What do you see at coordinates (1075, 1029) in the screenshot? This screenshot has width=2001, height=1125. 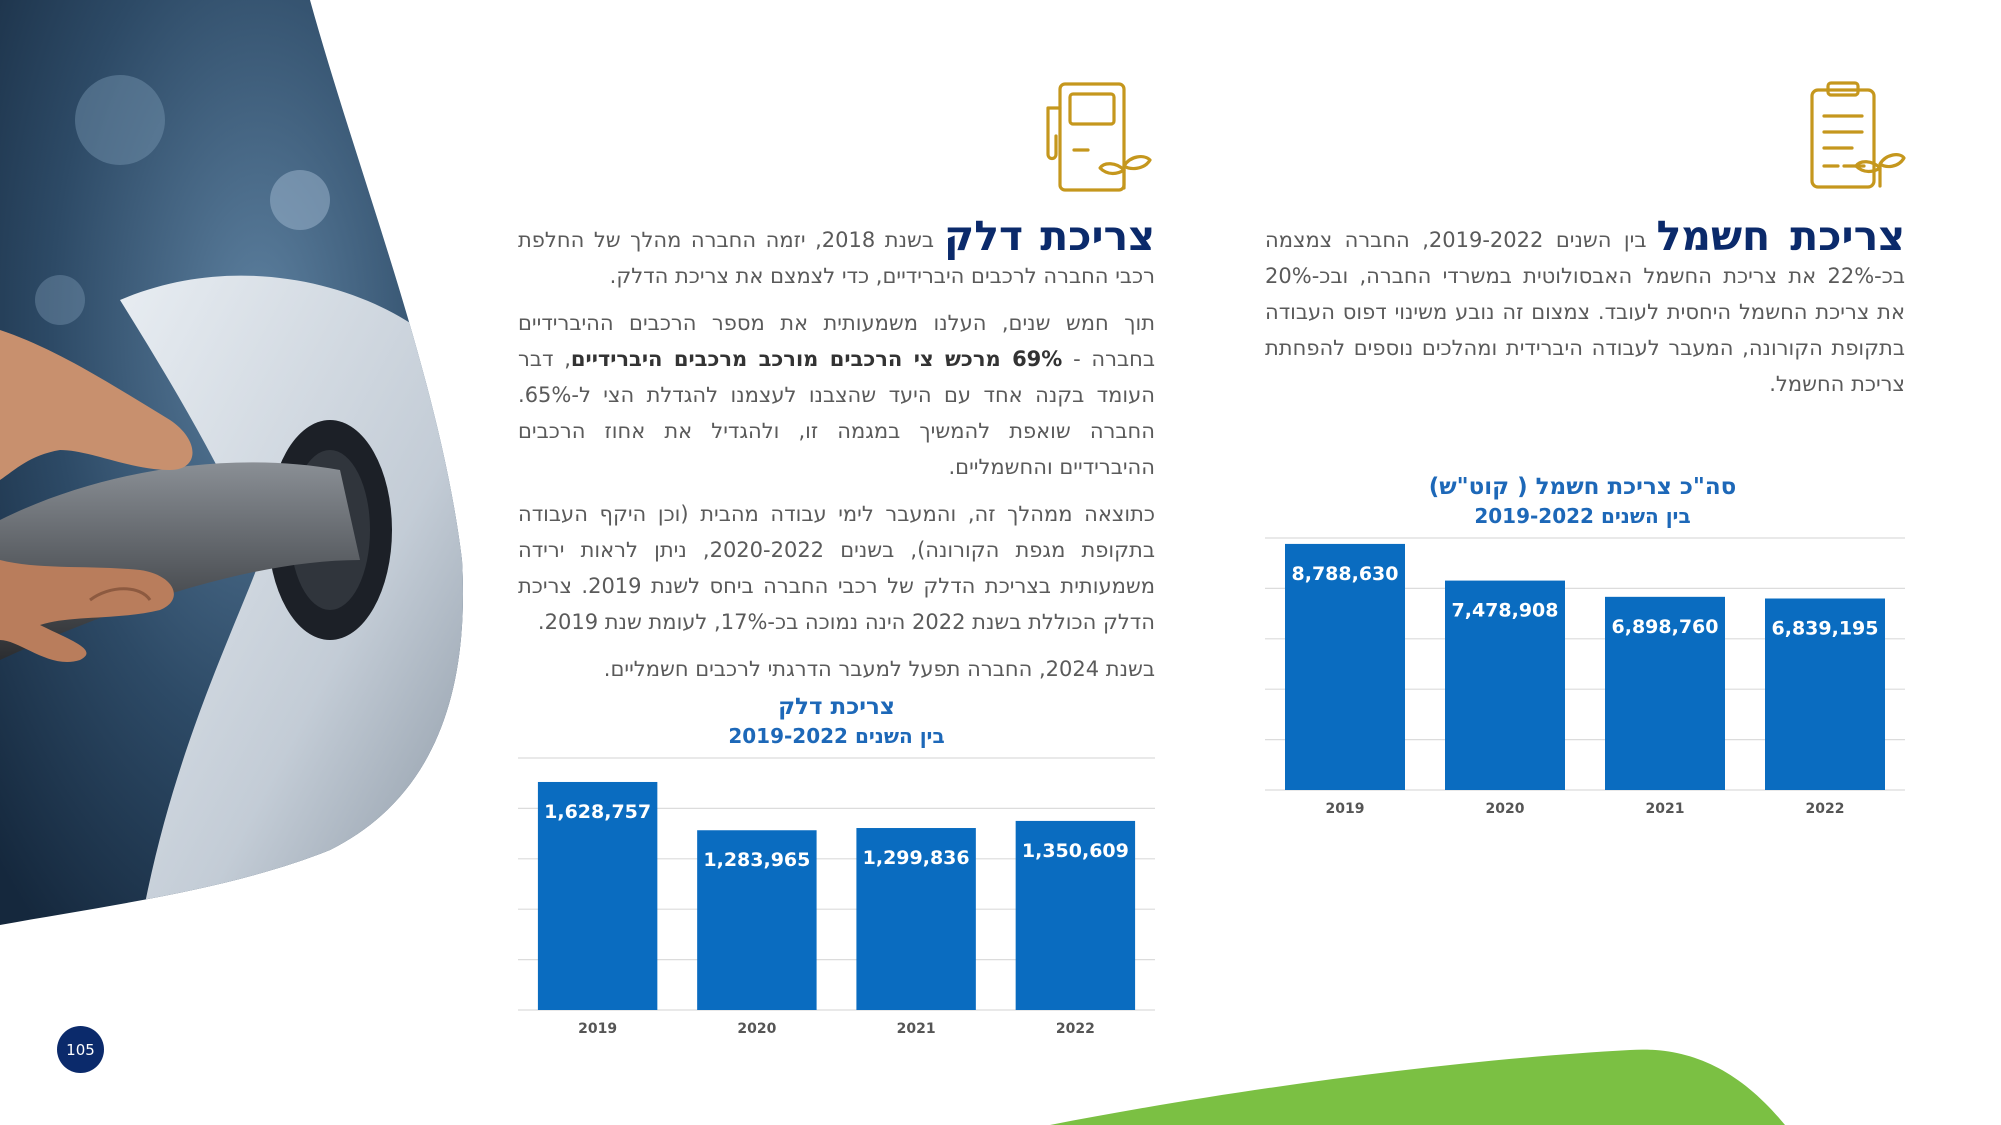 I see `fuel-x-tick-label: 2022` at bounding box center [1075, 1029].